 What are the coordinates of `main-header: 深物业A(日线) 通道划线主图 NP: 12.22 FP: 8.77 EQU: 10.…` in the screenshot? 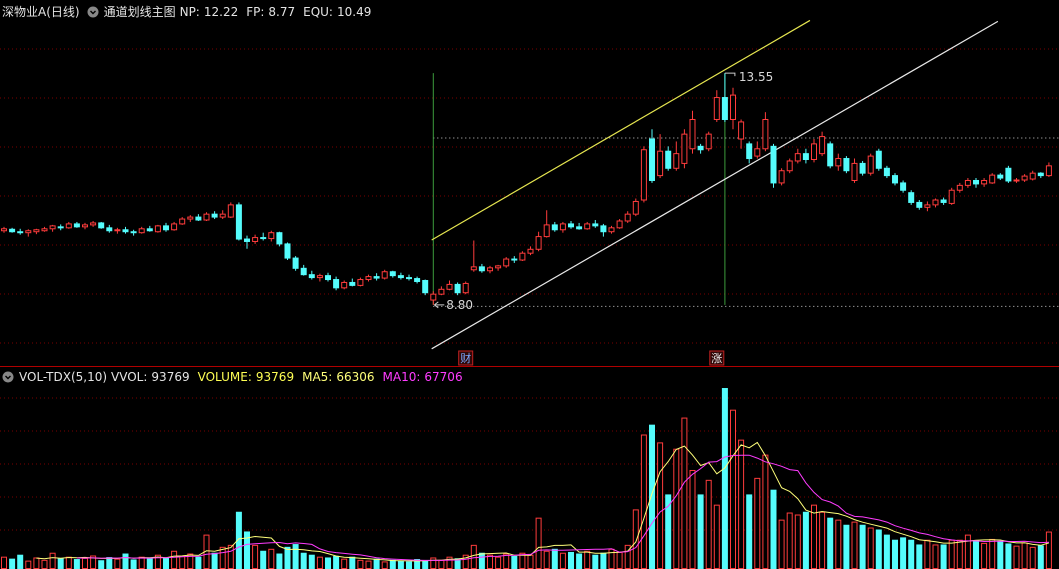 It's located at (190, 11).